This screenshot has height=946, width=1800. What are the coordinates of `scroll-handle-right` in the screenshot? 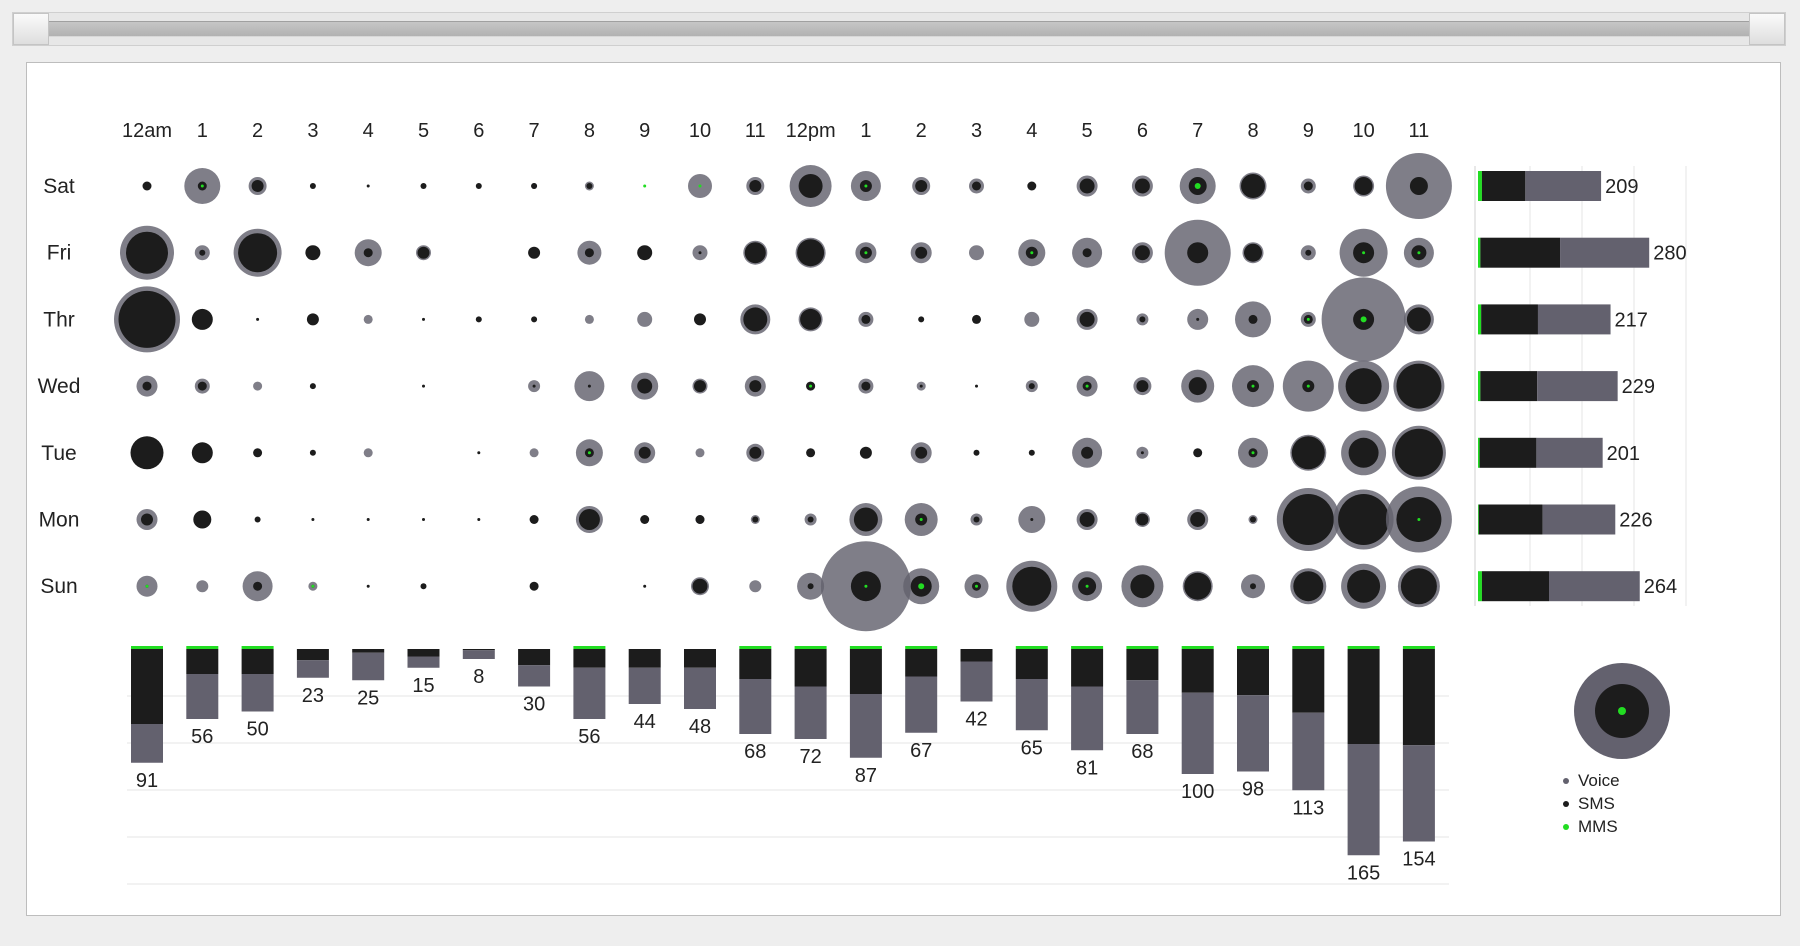 It's located at (1767, 29).